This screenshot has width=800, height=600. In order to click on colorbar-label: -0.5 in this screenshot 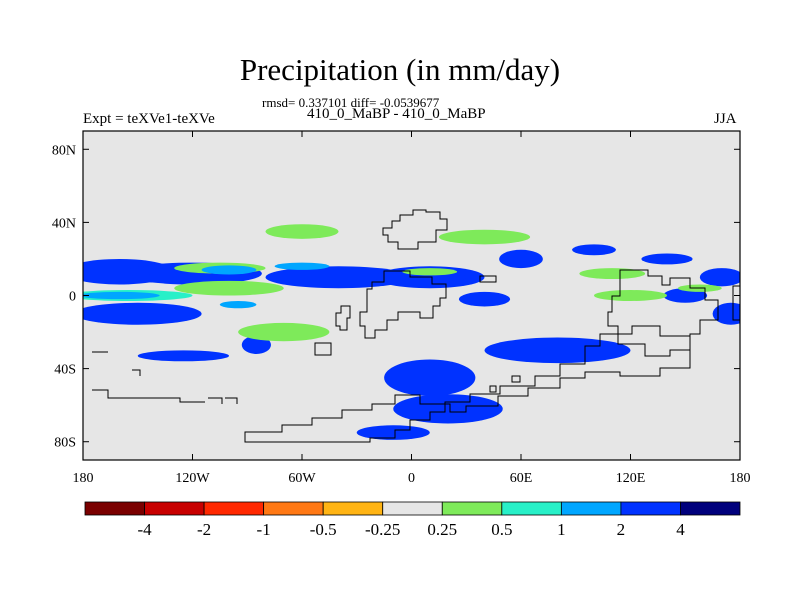, I will do `click(323, 529)`.